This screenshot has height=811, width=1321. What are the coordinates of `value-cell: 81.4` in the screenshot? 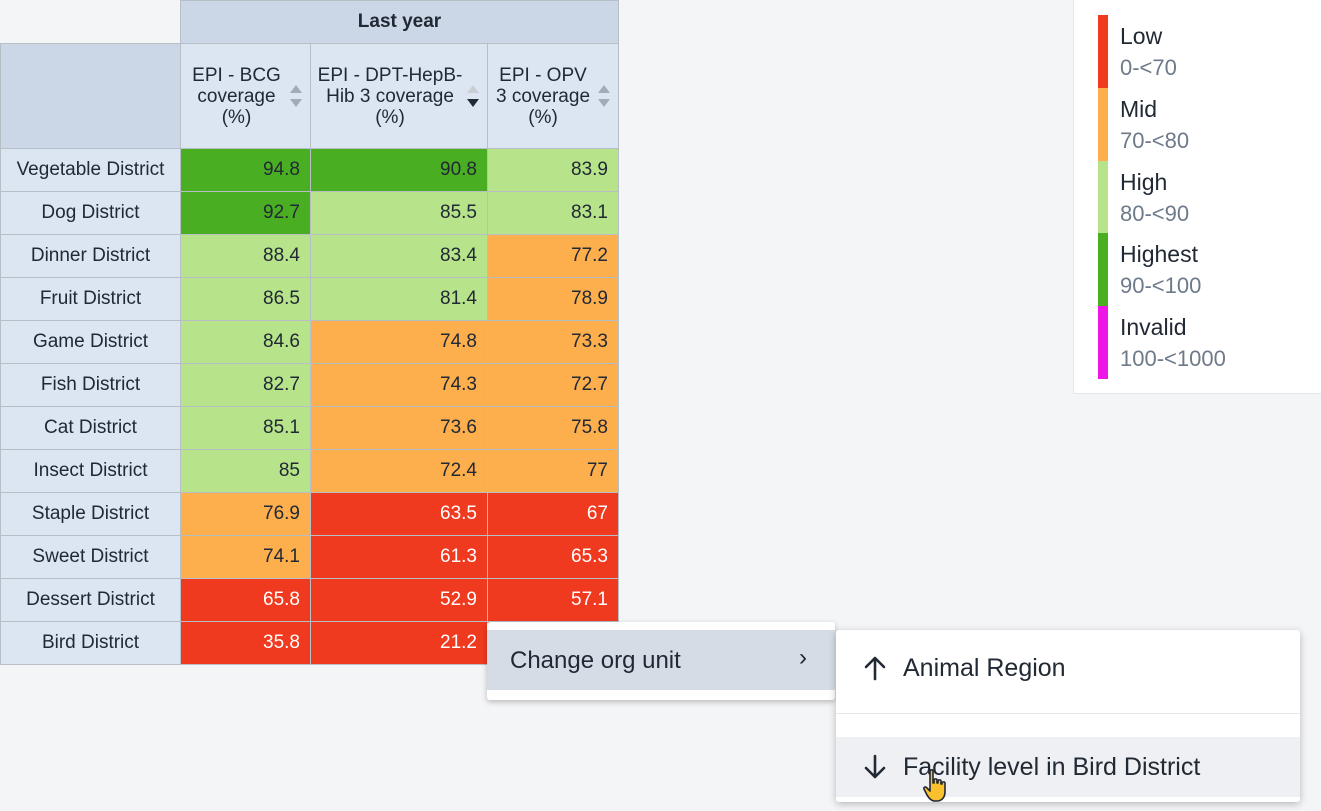 It's located at (399, 299).